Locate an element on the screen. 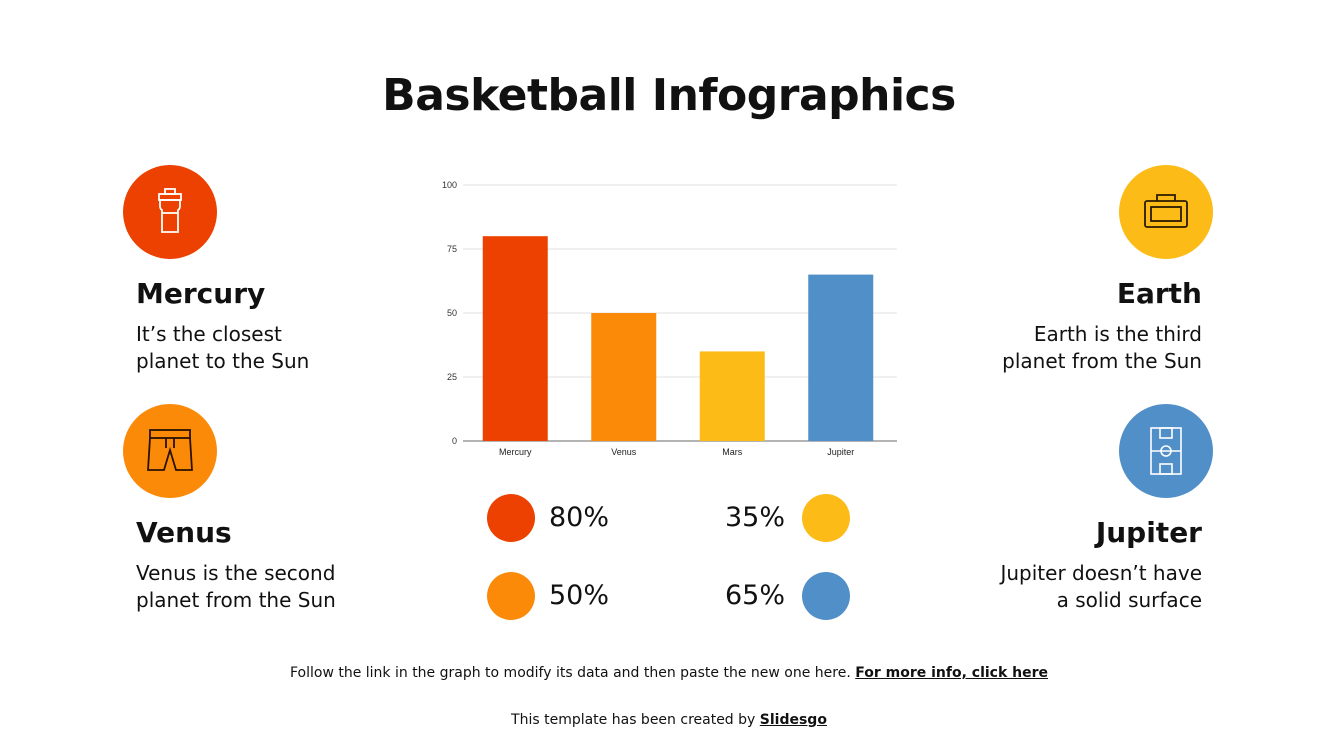  basketball-court-icon is located at coordinates (1166, 451).